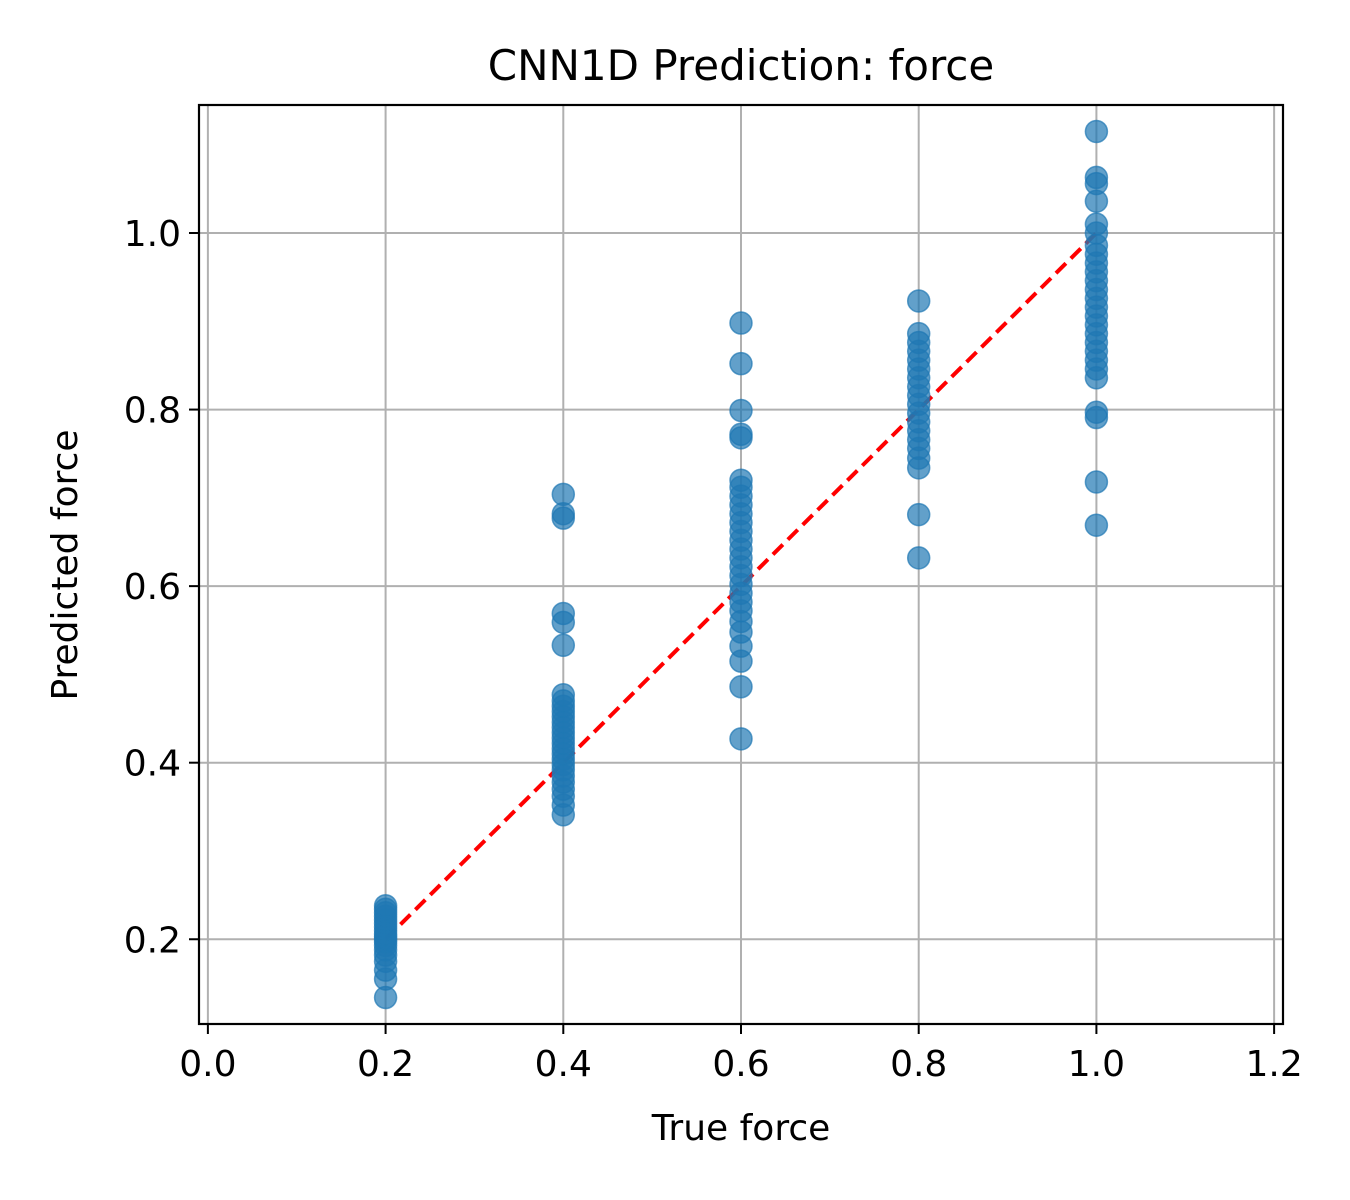 The height and width of the screenshot is (1200, 1350). What do you see at coordinates (741, 65) in the screenshot?
I see `chart-title: CNN1D Prediction: force` at bounding box center [741, 65].